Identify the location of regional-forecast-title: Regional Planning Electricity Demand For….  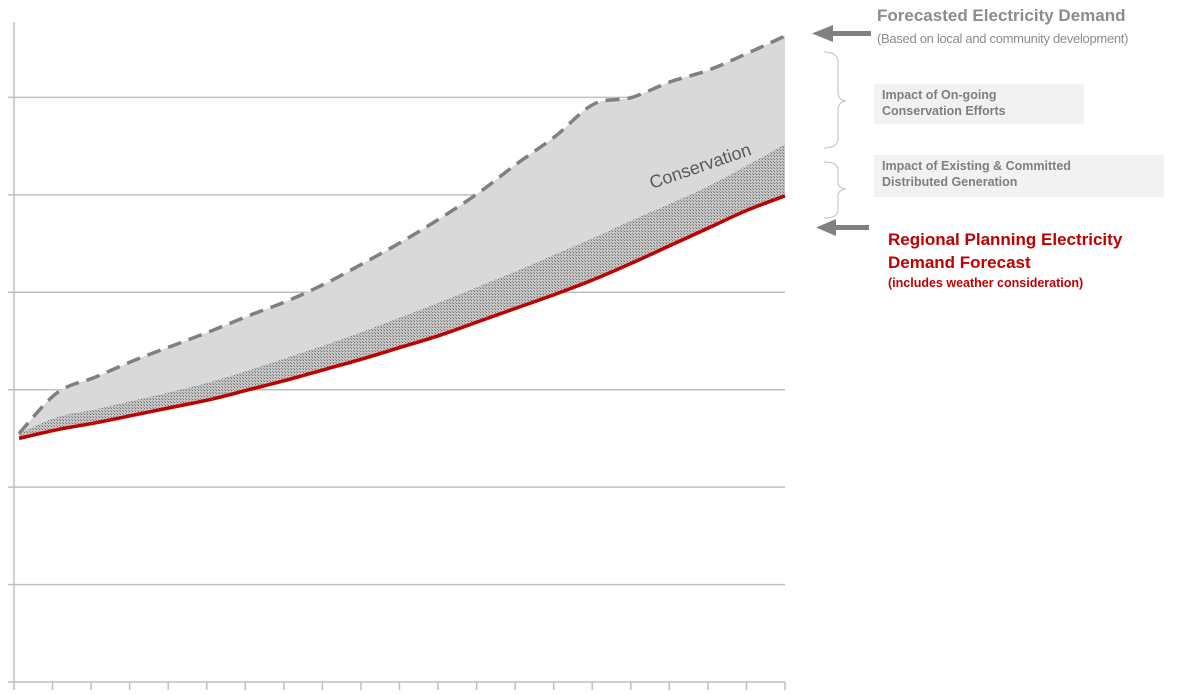
(1005, 251).